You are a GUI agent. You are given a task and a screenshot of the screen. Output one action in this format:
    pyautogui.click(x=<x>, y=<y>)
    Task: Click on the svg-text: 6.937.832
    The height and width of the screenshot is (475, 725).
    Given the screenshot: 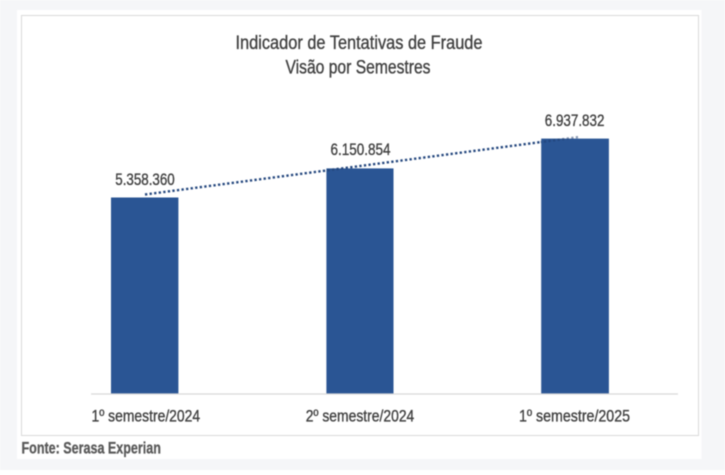 What is the action you would take?
    pyautogui.click(x=575, y=120)
    